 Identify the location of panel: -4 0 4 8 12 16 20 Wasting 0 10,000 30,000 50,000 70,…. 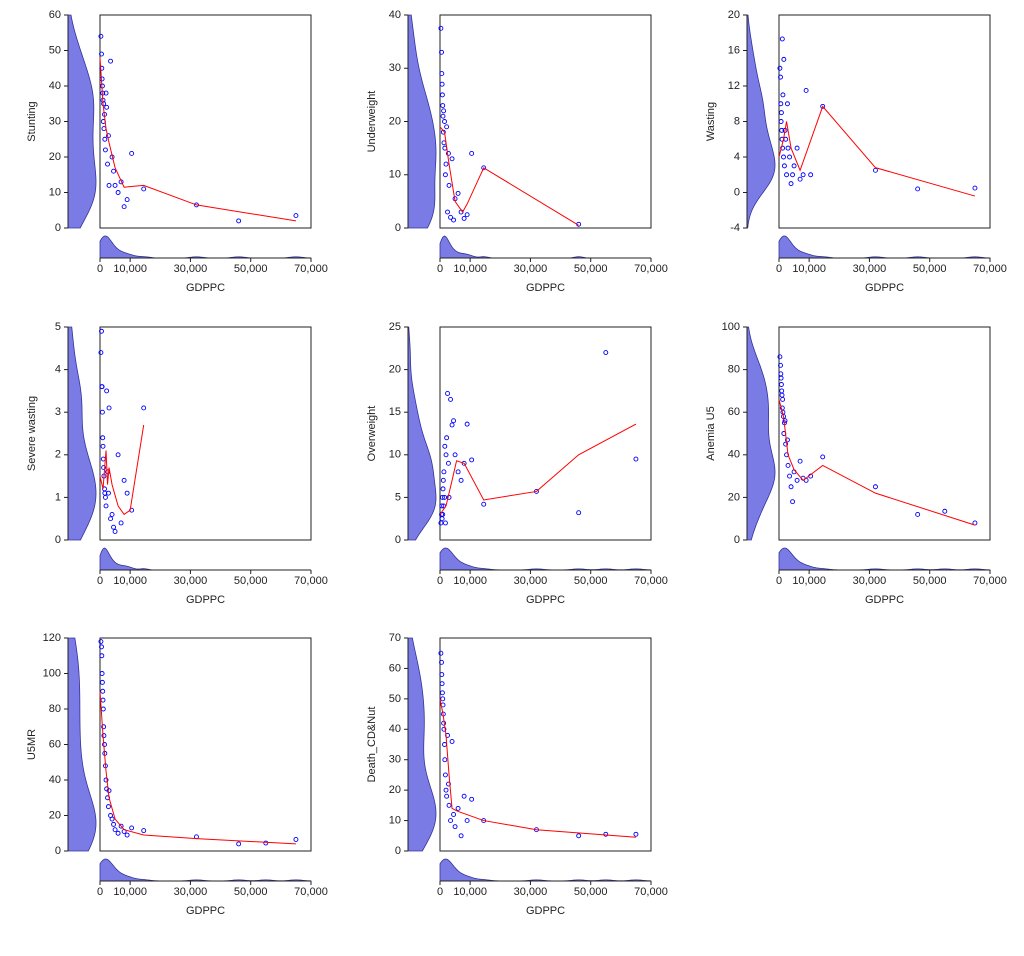
(856, 151).